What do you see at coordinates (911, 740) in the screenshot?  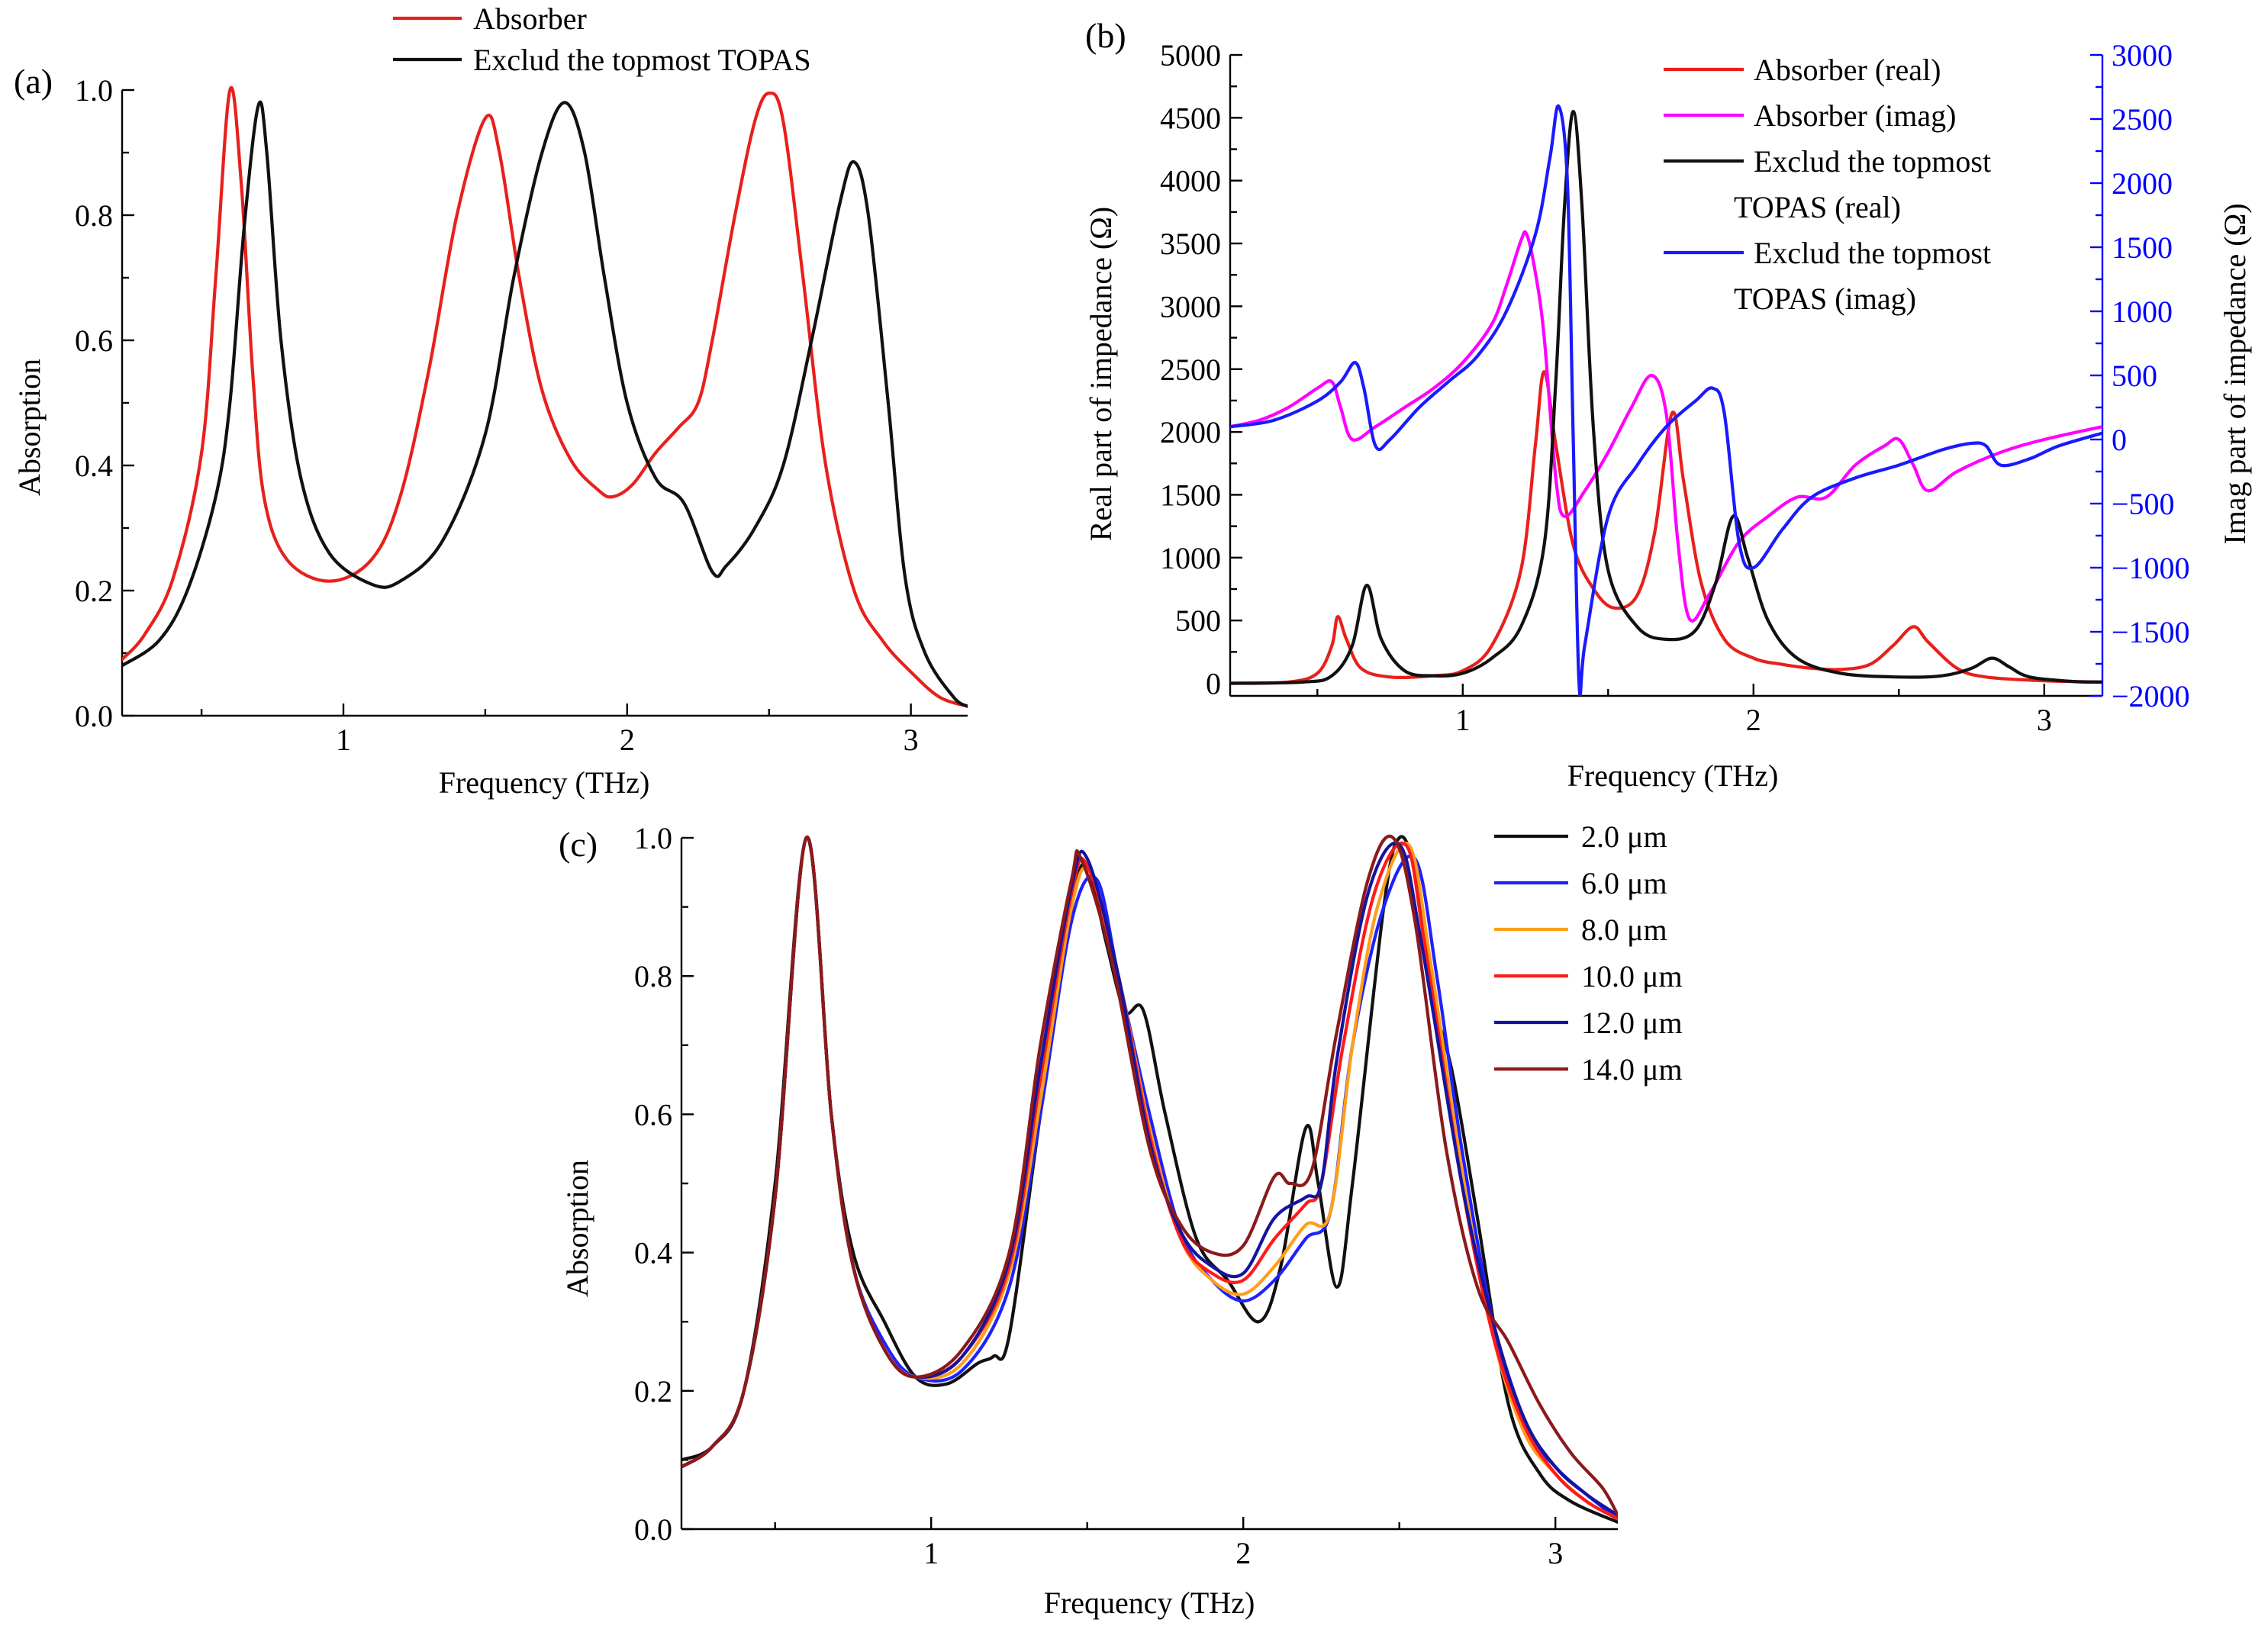 I see `p0-x-tick-label: 3` at bounding box center [911, 740].